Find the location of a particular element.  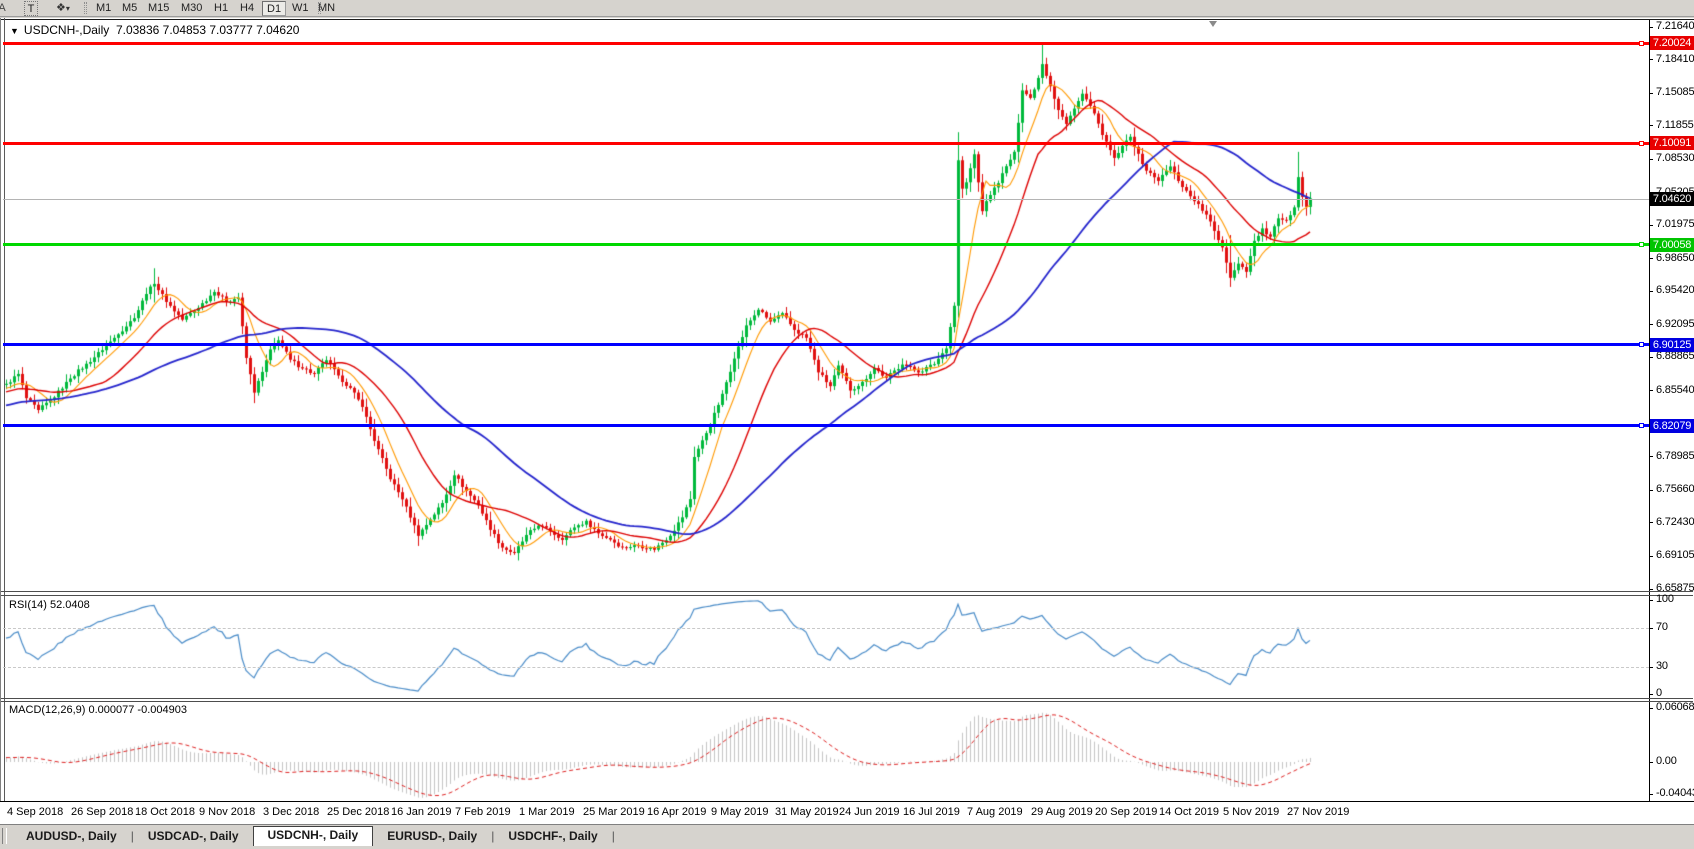

chart-shift-marker-icon is located at coordinates (1213, 24).